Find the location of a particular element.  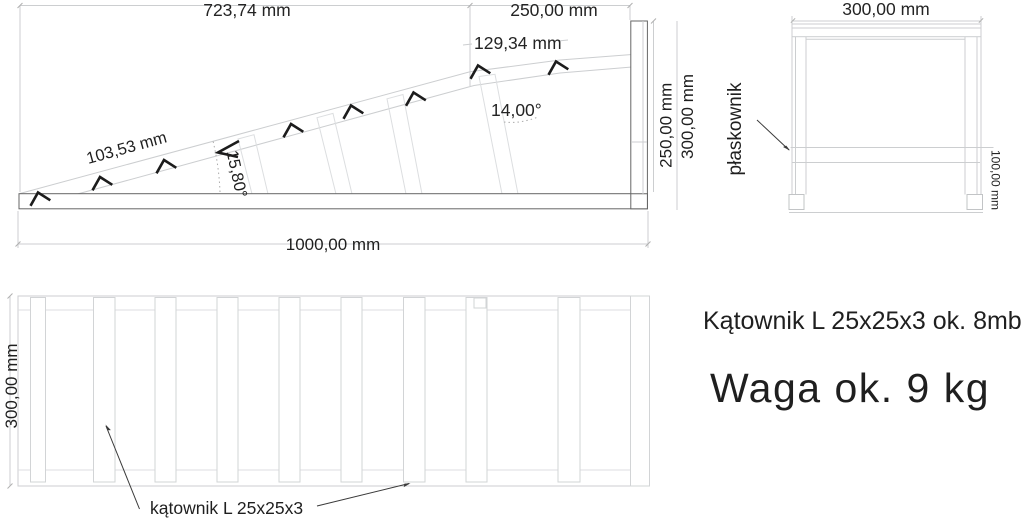

svg-text: 129,34 mm is located at coordinates (518, 43).